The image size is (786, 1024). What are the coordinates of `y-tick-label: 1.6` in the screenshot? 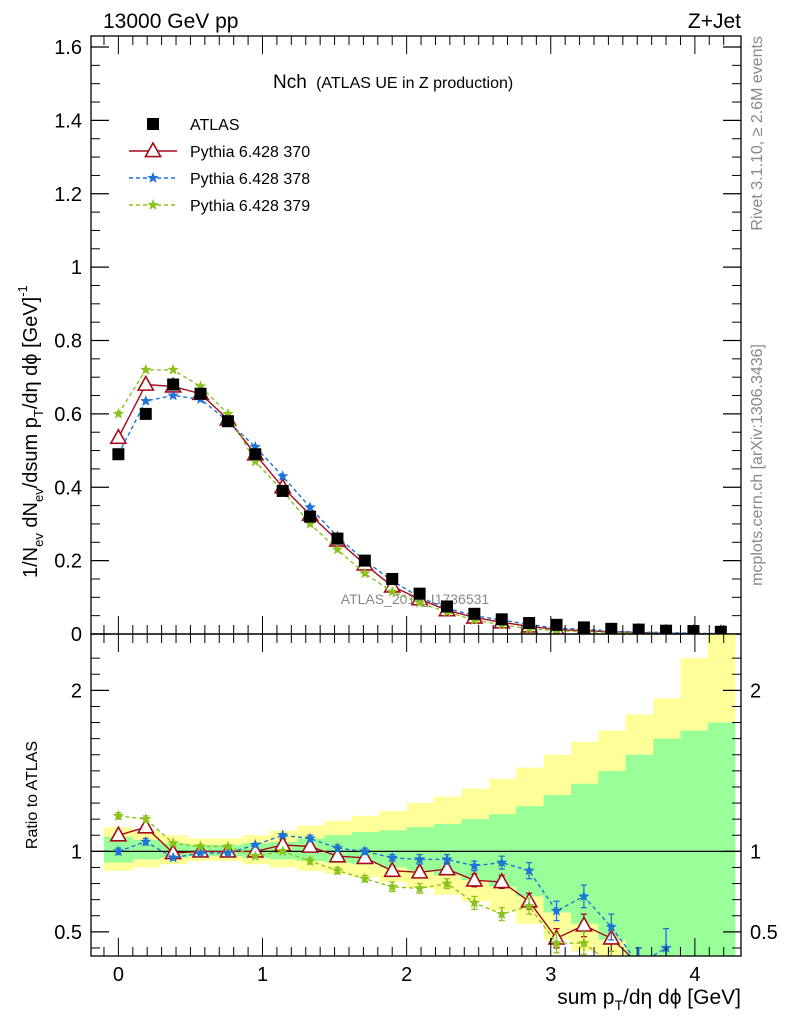 It's located at (68, 48).